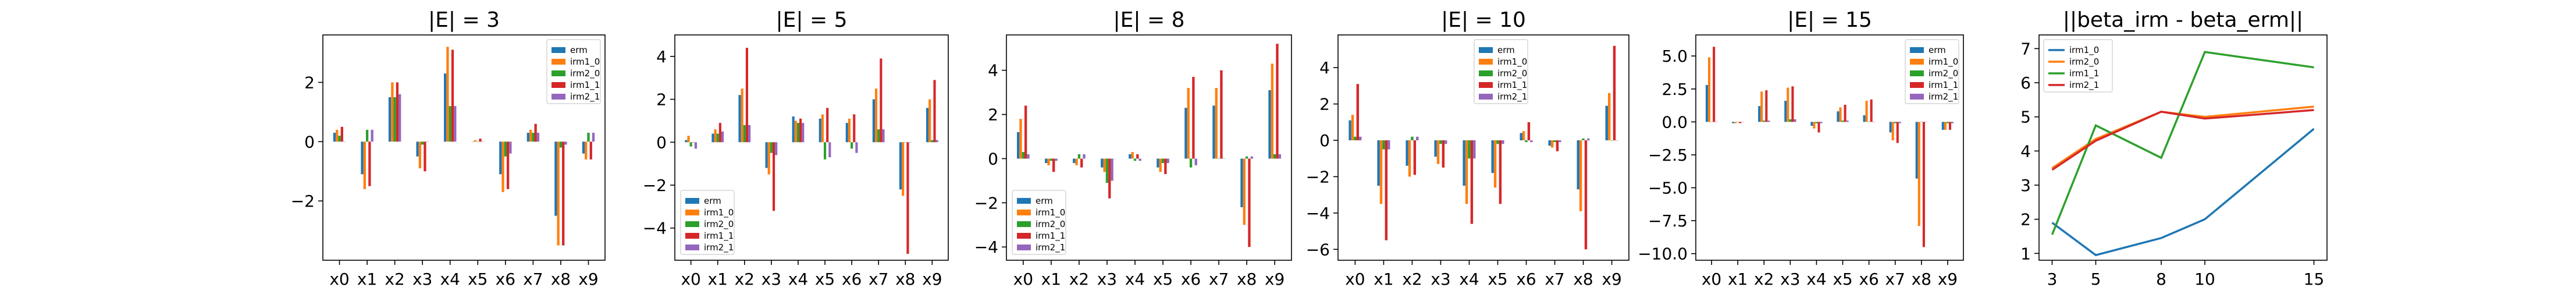 The image size is (2576, 294). I want to click on bar-irm1_1-x4, so click(1137, 156).